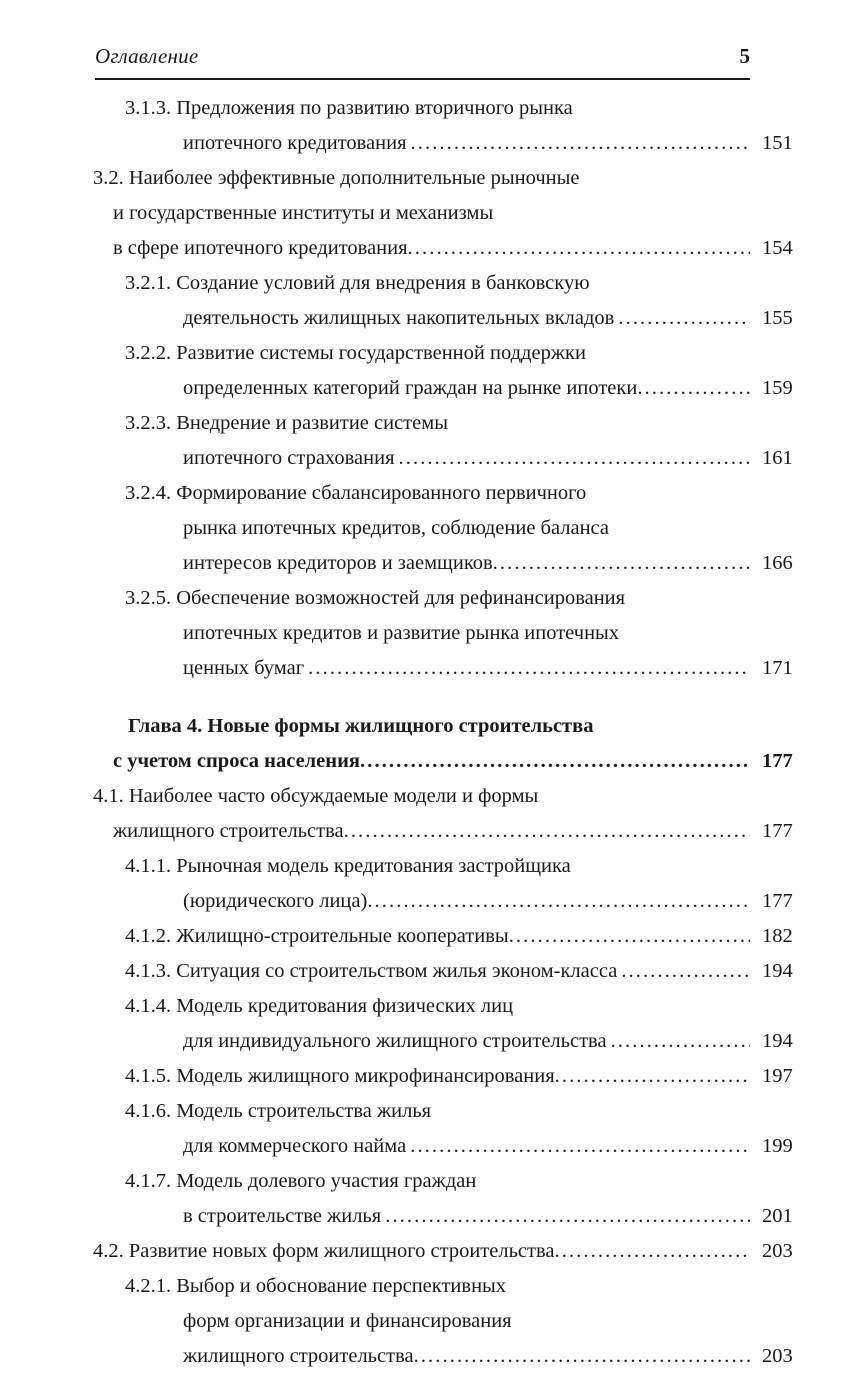  Describe the element at coordinates (282, 1216) in the screenshot. I see `toc-entry-title: в строительстве жилья` at that location.